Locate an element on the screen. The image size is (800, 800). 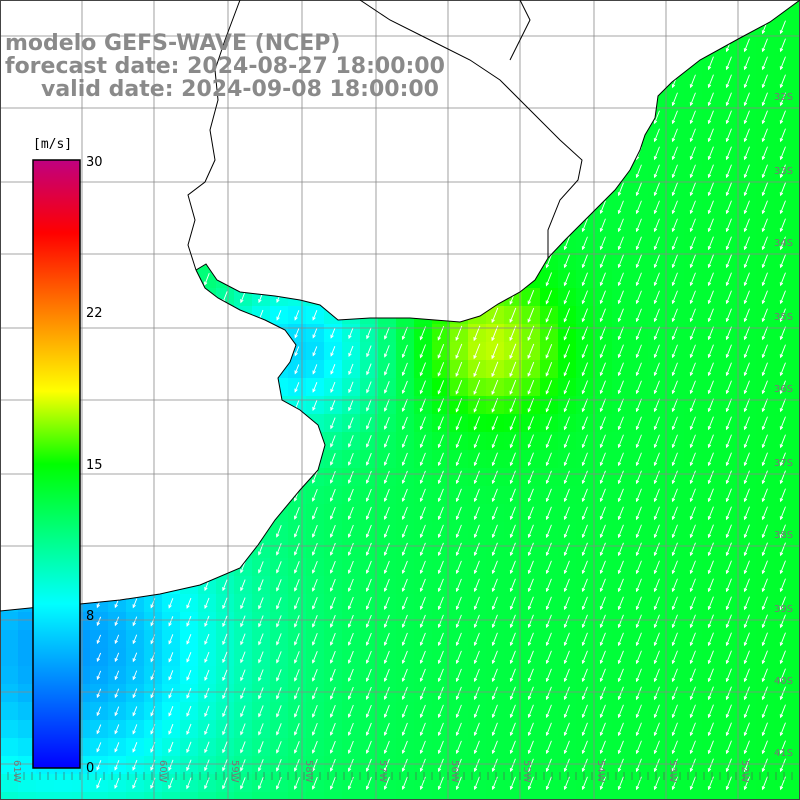
lon-label: 53W is located at coordinates (672, 771).